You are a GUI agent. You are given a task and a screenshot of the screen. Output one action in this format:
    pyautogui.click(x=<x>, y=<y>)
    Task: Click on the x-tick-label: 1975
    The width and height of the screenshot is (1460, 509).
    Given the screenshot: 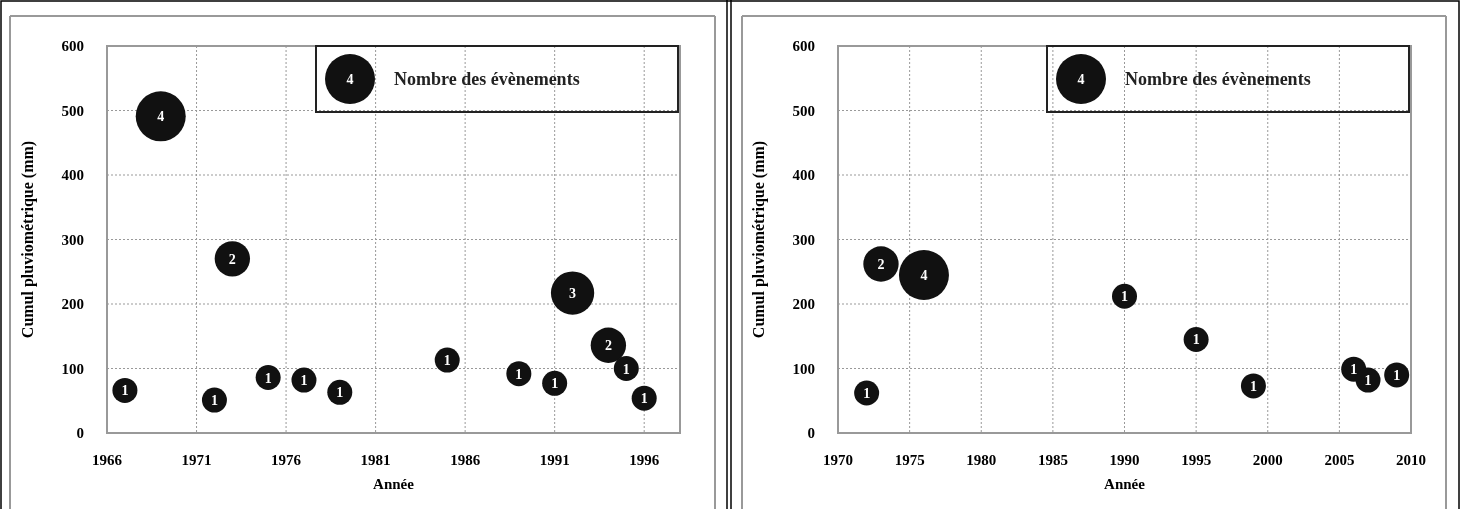 What is the action you would take?
    pyautogui.click(x=909, y=460)
    